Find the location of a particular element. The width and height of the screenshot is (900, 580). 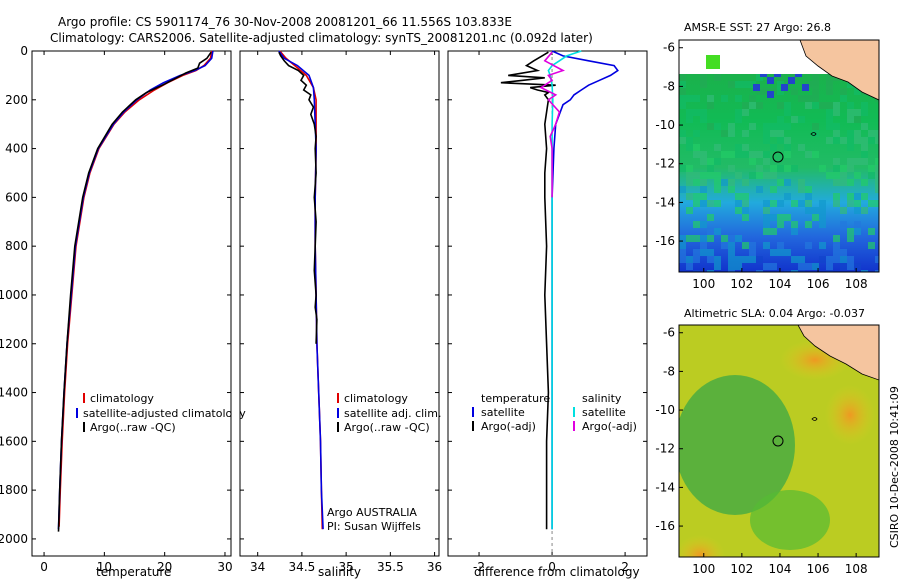

sal-legend-label-argo: Argo(..raw -QC) is located at coordinates (387, 427).